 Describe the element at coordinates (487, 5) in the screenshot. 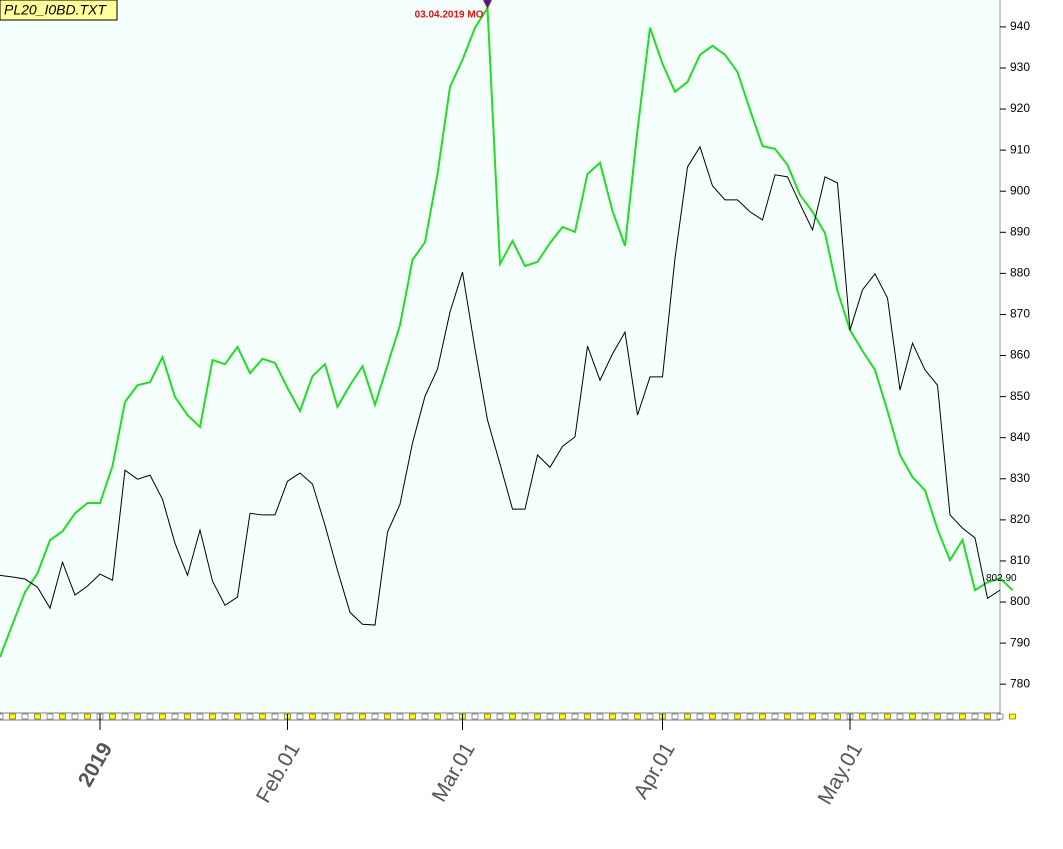

I see `annotation-marker` at that location.